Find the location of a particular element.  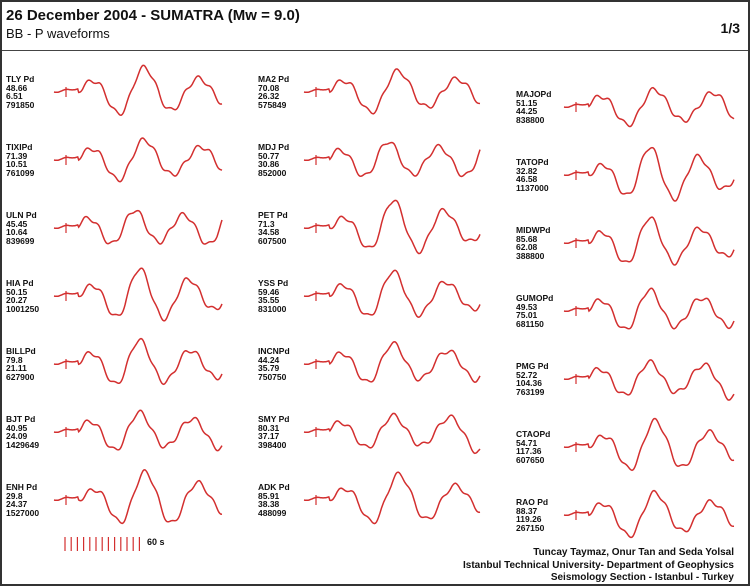

station-label: ENH Pd 29.8 24.37 1527000 is located at coordinates (22, 500).